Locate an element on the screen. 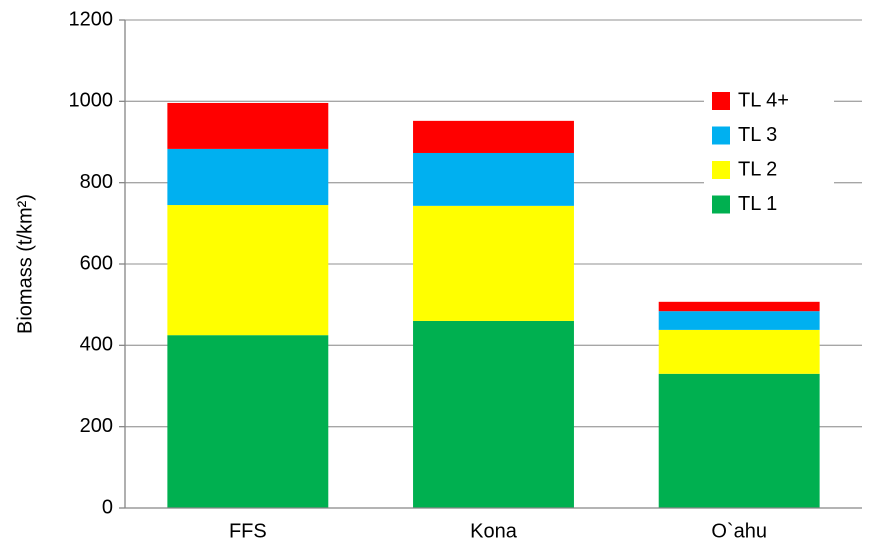 This screenshot has width=870, height=545. y-tick-label: 200 is located at coordinates (96, 426).